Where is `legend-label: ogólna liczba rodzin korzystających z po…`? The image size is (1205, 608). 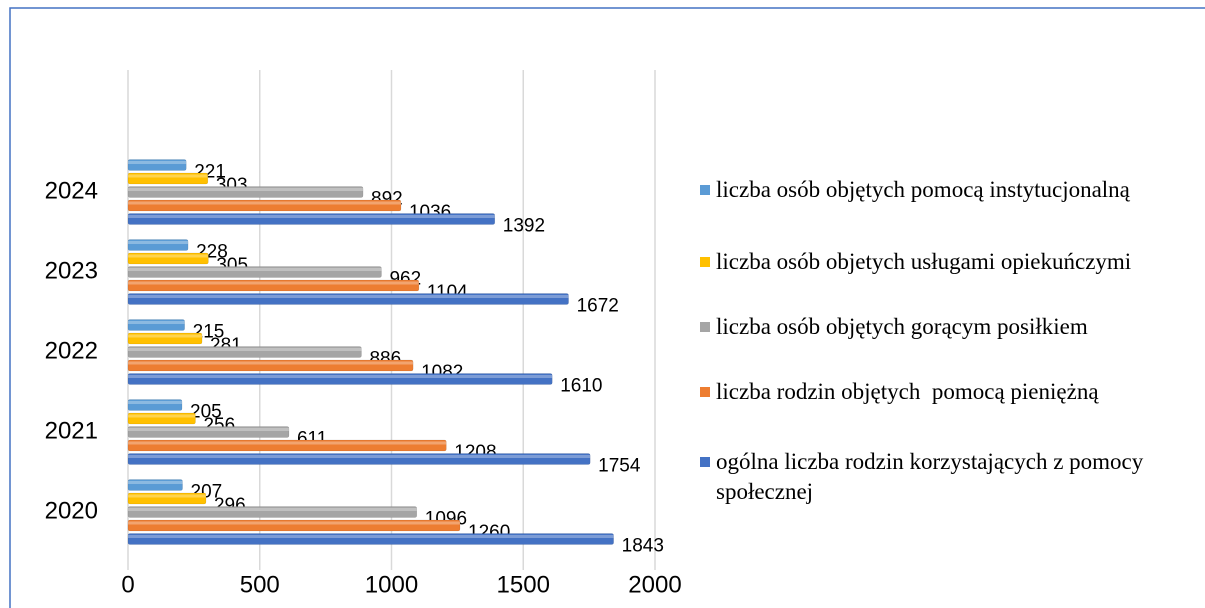 legend-label: ogólna liczba rodzin korzystających z po… is located at coordinates (933, 476).